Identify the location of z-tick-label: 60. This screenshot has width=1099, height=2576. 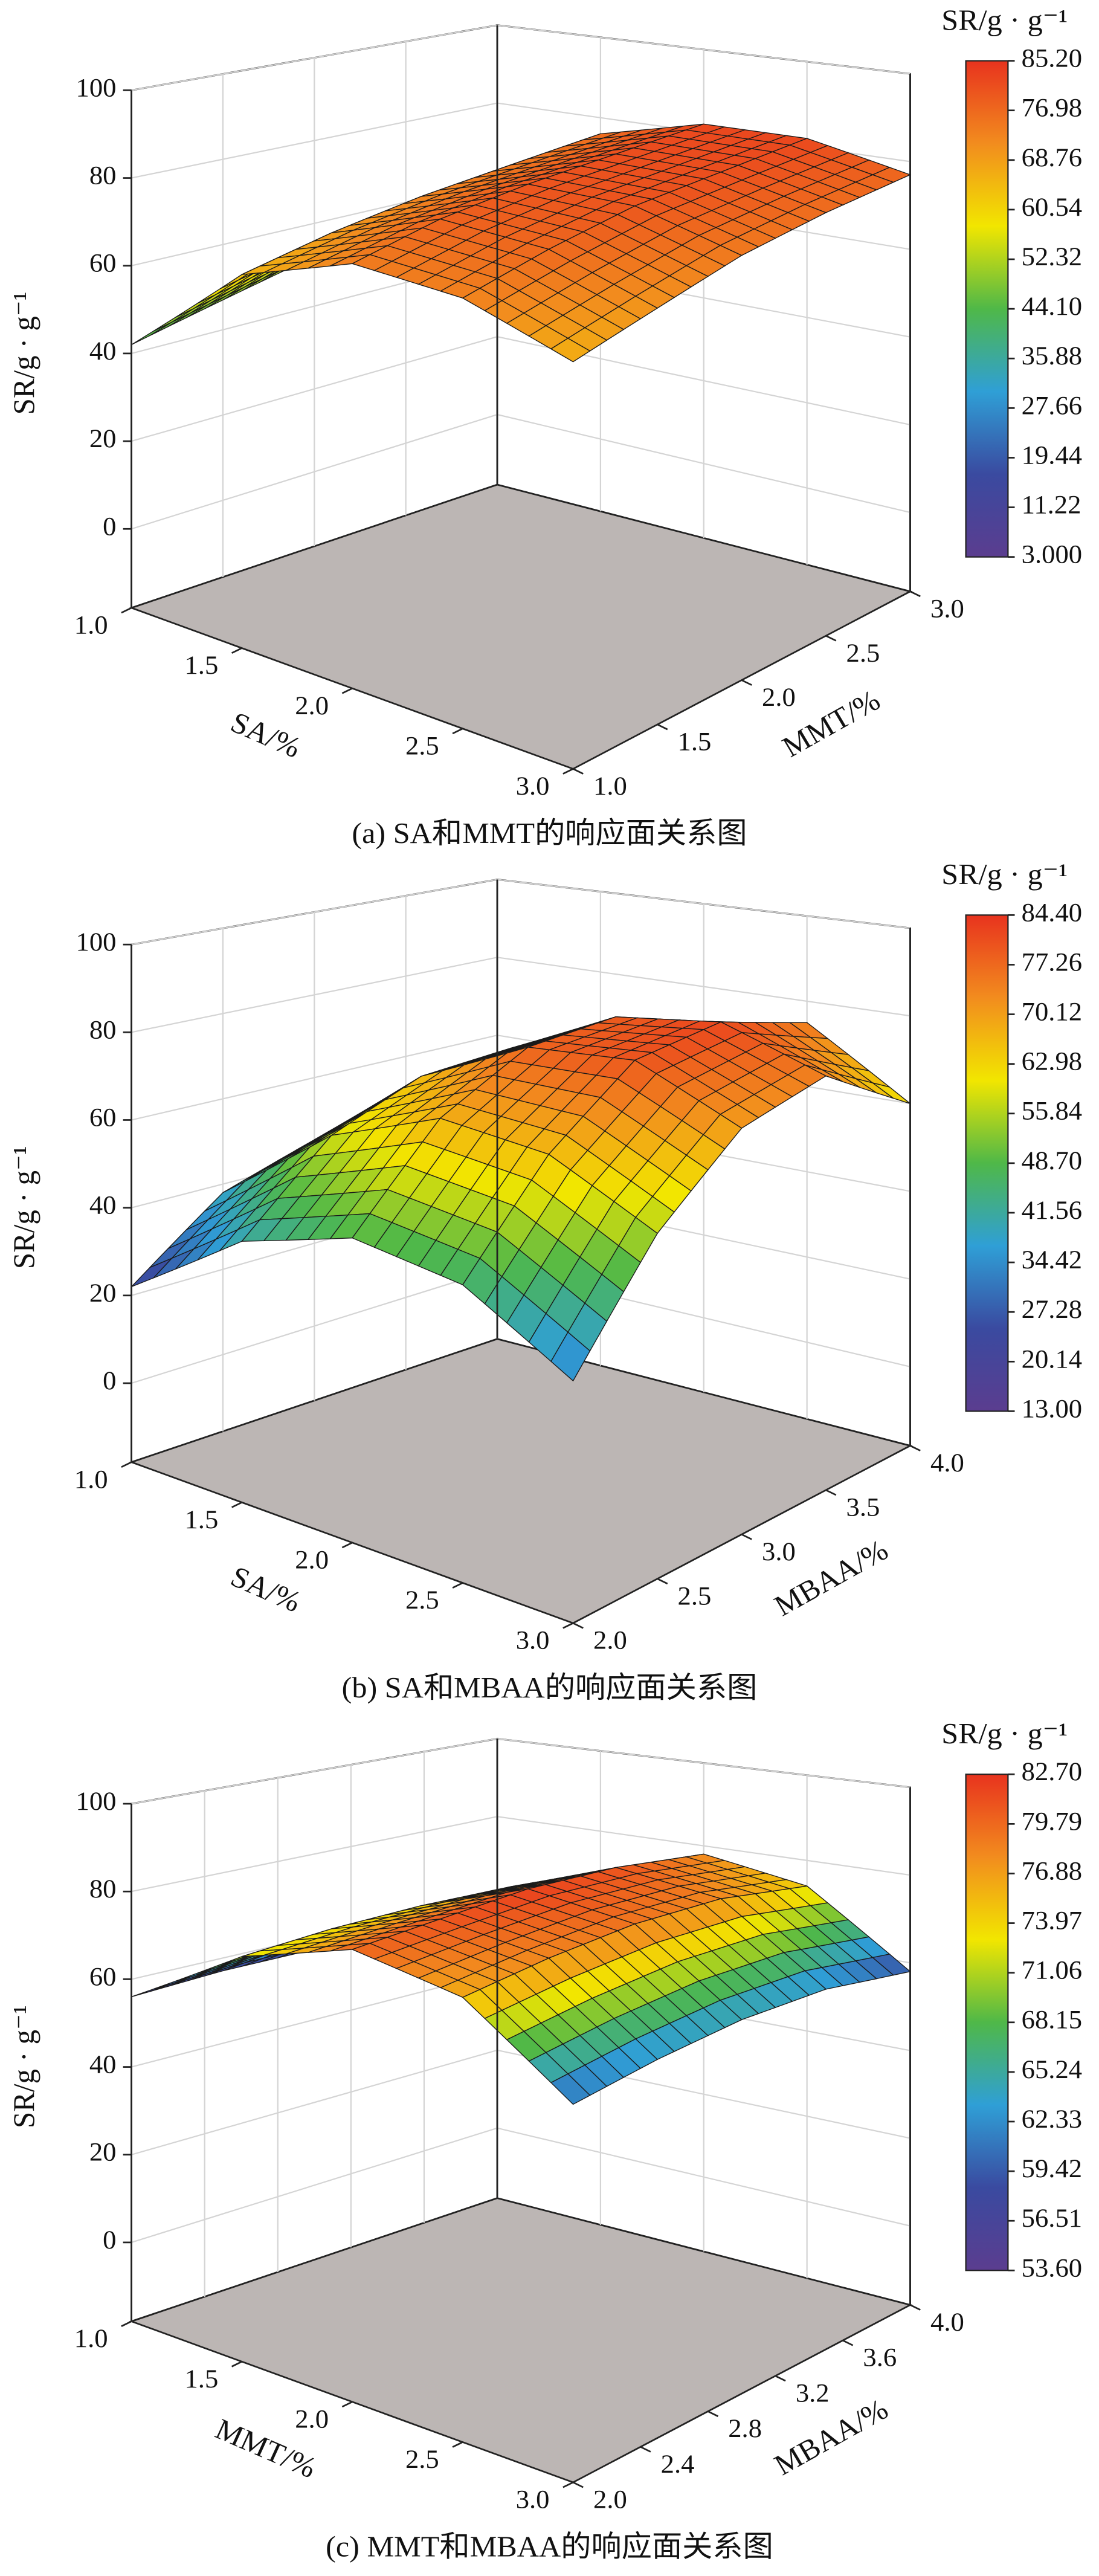
(103, 263).